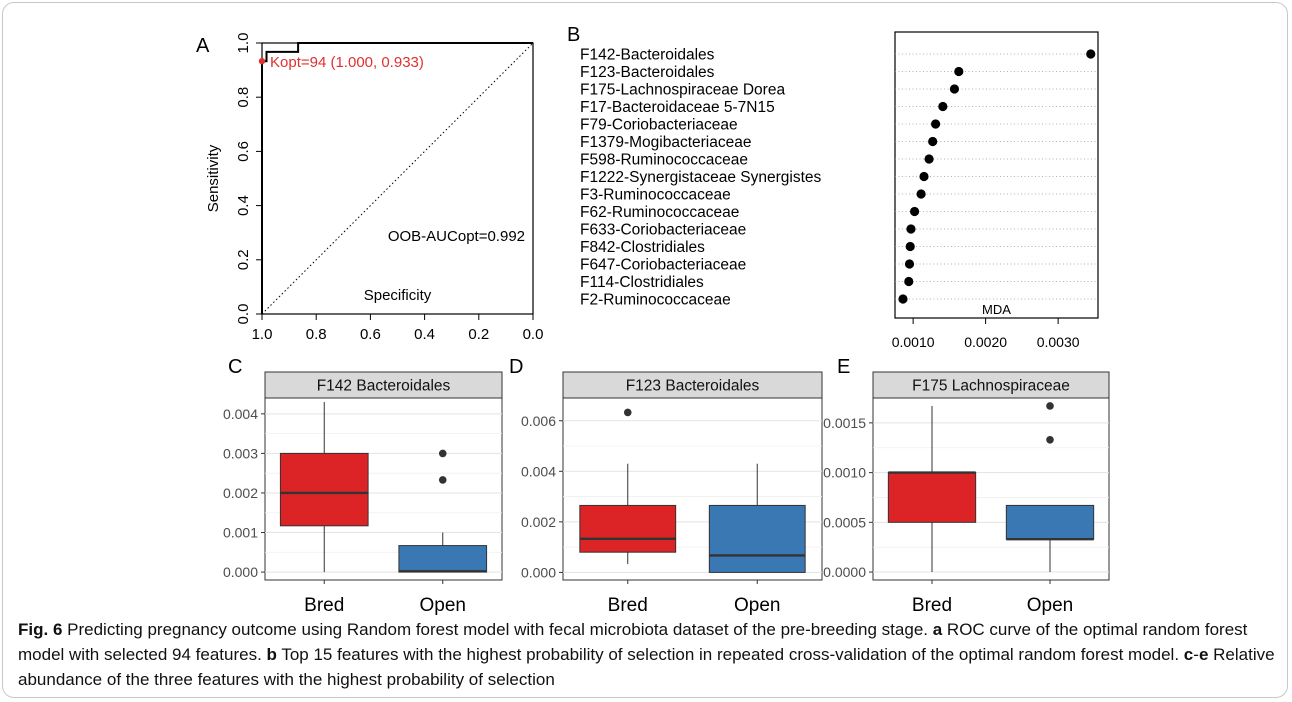  What do you see at coordinates (271, 654) in the screenshot?
I see `caption-b-label: b` at bounding box center [271, 654].